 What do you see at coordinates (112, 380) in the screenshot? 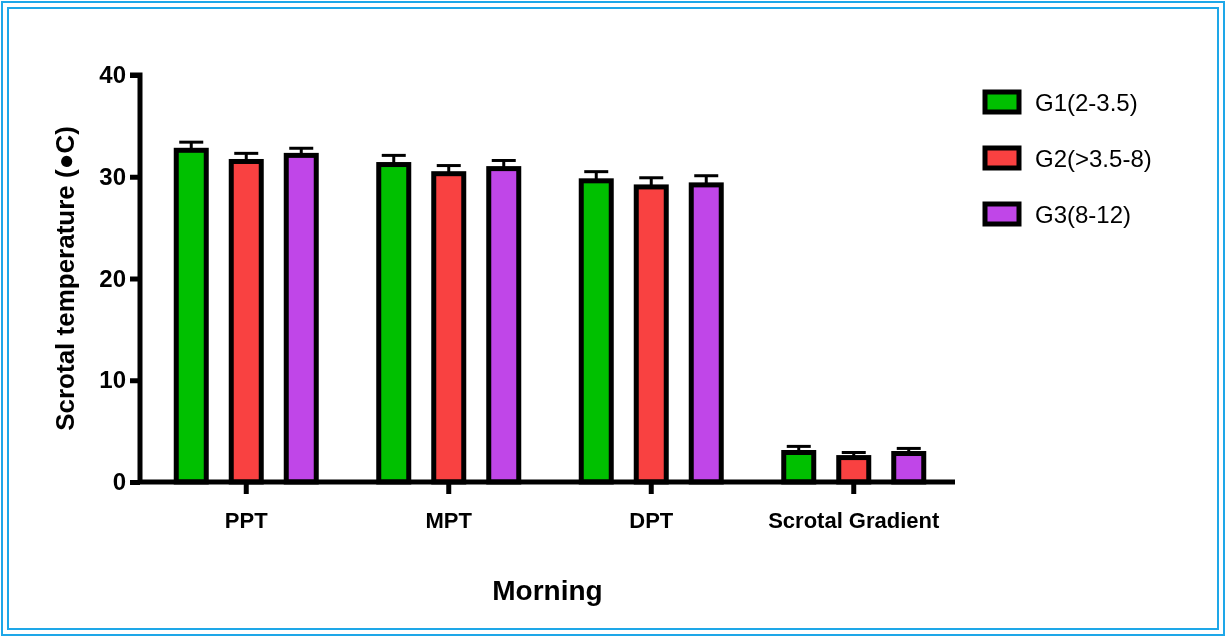
I see `y-tick-label: 10` at bounding box center [112, 380].